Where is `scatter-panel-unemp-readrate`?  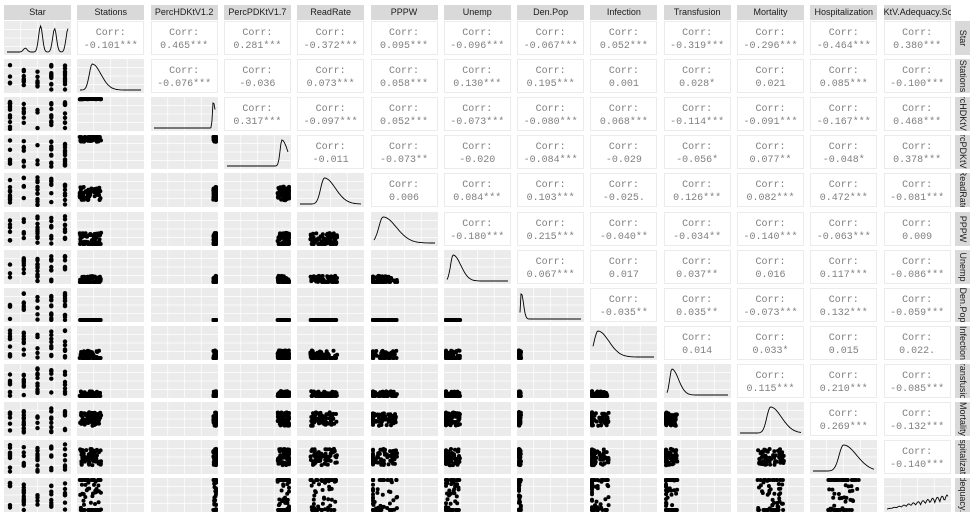 scatter-panel-unemp-readrate is located at coordinates (331, 266).